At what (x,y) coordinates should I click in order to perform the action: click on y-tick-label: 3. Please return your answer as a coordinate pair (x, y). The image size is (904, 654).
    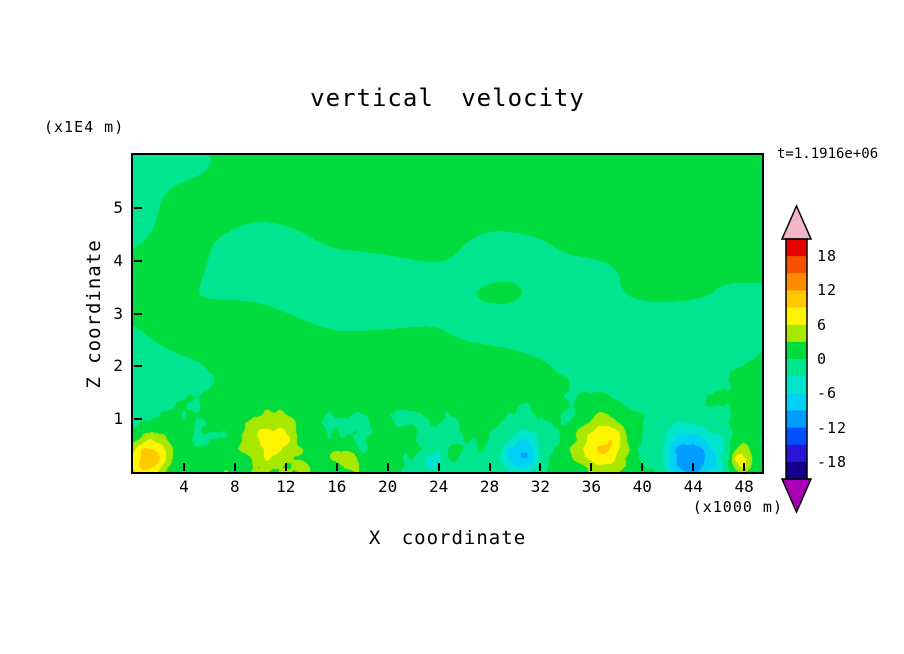
    Looking at the image, I should click on (118, 313).